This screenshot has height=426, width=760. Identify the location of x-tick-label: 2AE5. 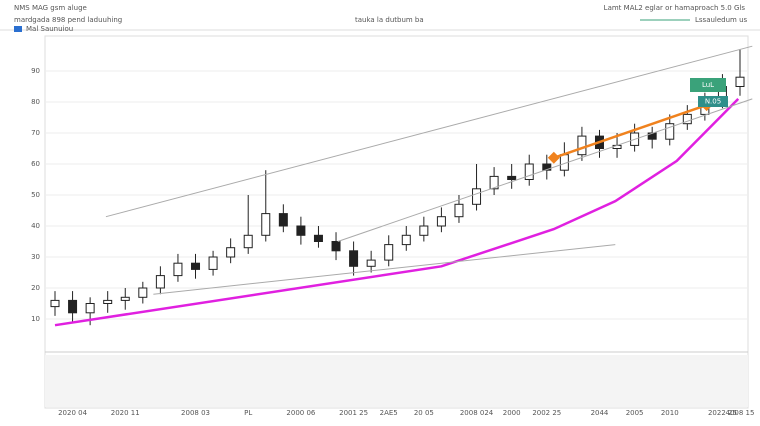
(389, 413).